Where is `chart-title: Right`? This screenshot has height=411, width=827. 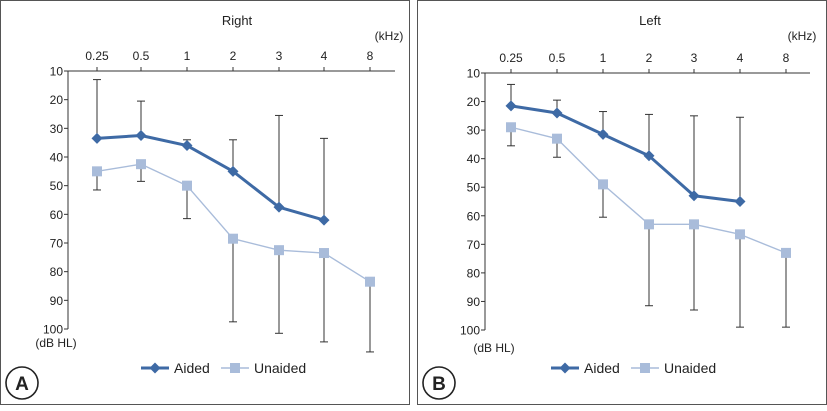
chart-title: Right is located at coordinates (237, 20).